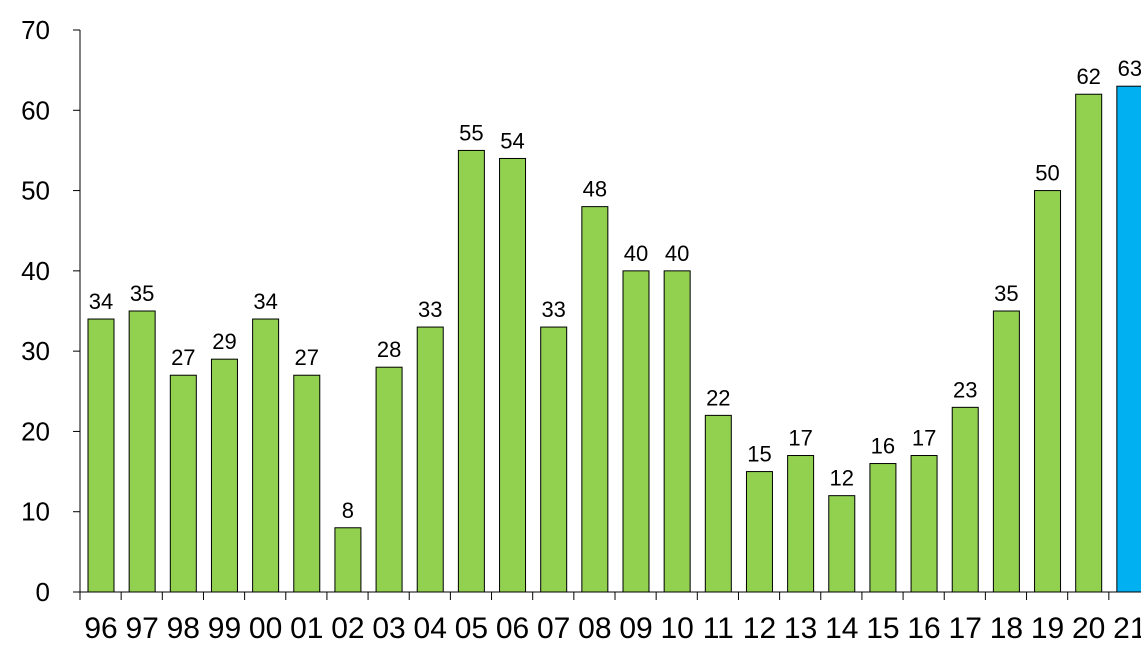 Image resolution: width=1141 pixels, height=647 pixels. What do you see at coordinates (512, 140) in the screenshot?
I see `data-label-06: 54` at bounding box center [512, 140].